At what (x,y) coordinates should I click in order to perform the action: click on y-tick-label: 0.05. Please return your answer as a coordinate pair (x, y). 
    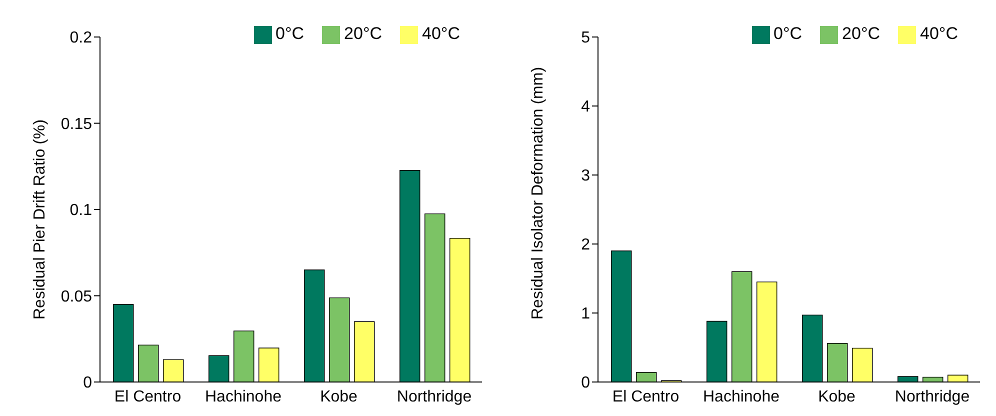
    Looking at the image, I should click on (76, 297).